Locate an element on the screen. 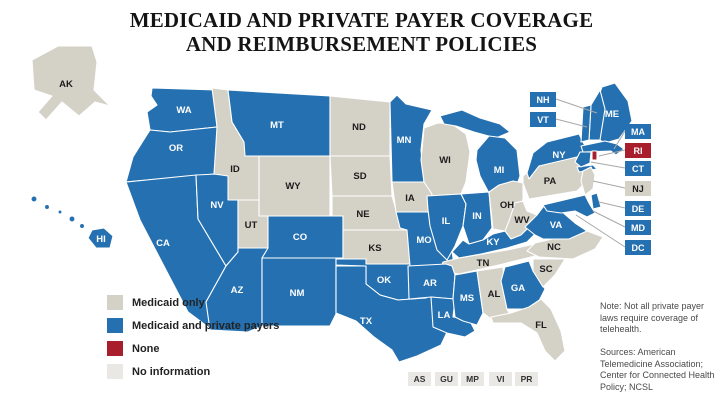 The image size is (723, 411). label-wv: WV is located at coordinates (522, 220).